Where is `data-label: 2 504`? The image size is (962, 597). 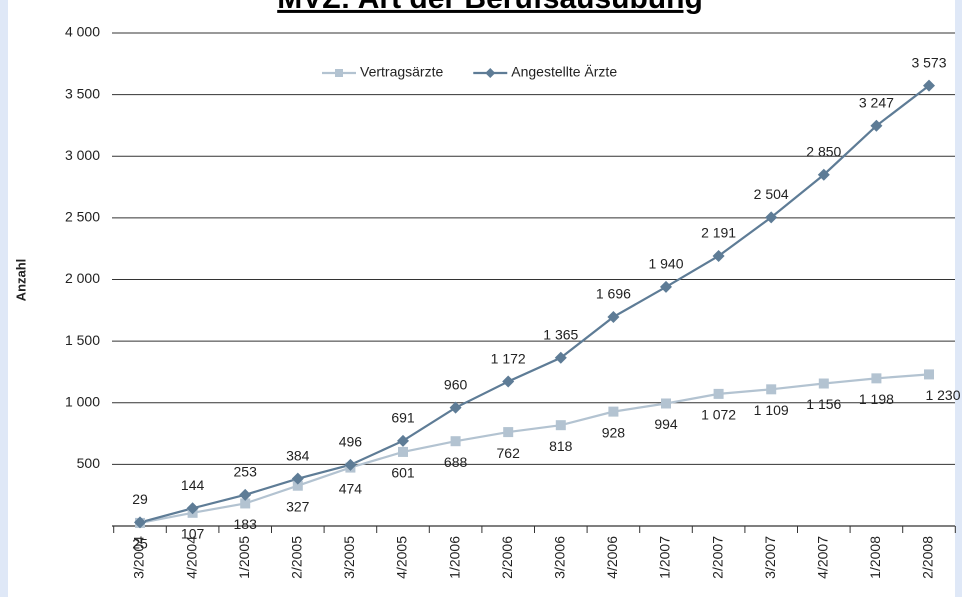 data-label: 2 504 is located at coordinates (771, 194).